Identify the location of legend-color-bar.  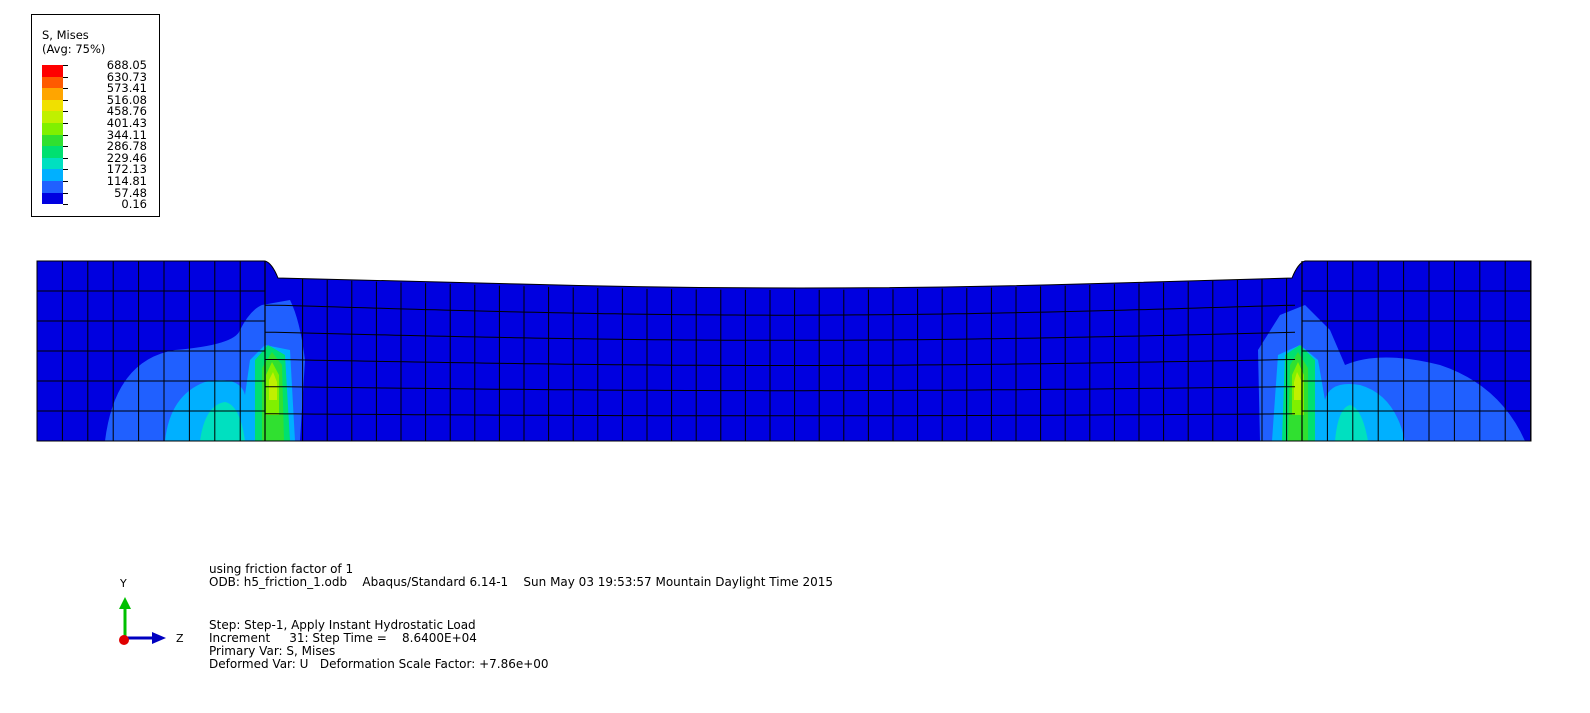
(52, 135).